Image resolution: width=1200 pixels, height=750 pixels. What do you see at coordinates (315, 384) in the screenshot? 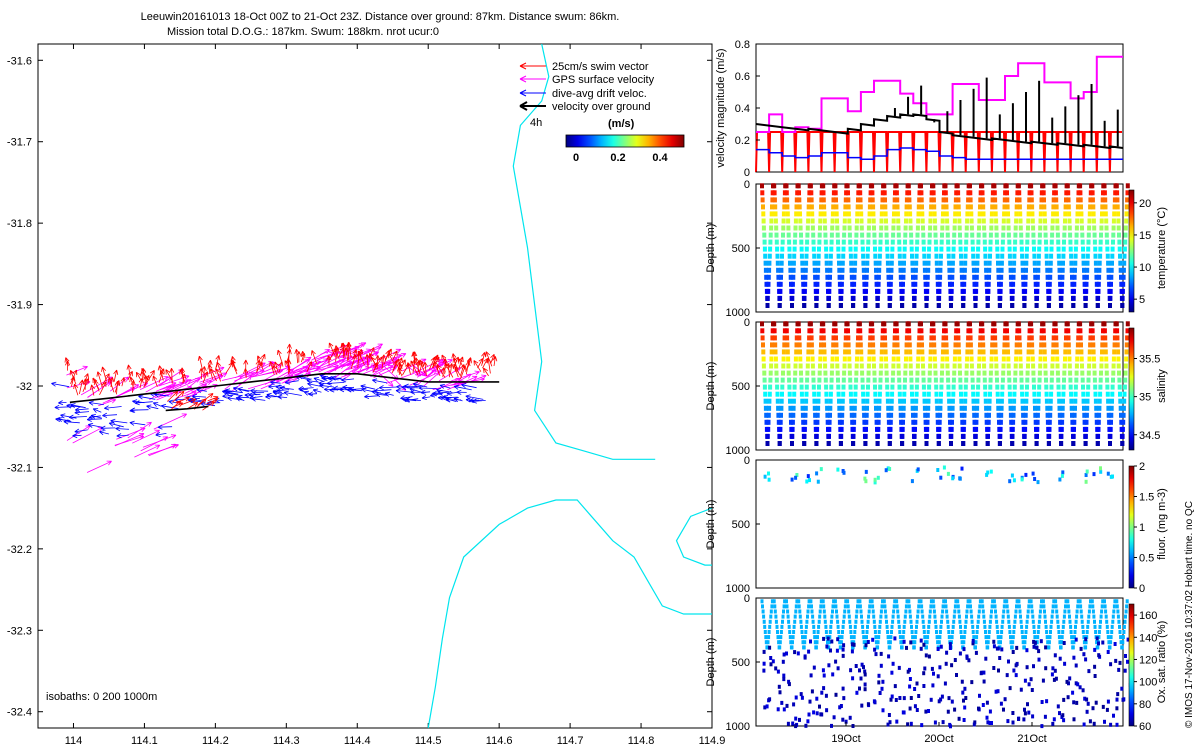
I see `drift-vector` at bounding box center [315, 384].